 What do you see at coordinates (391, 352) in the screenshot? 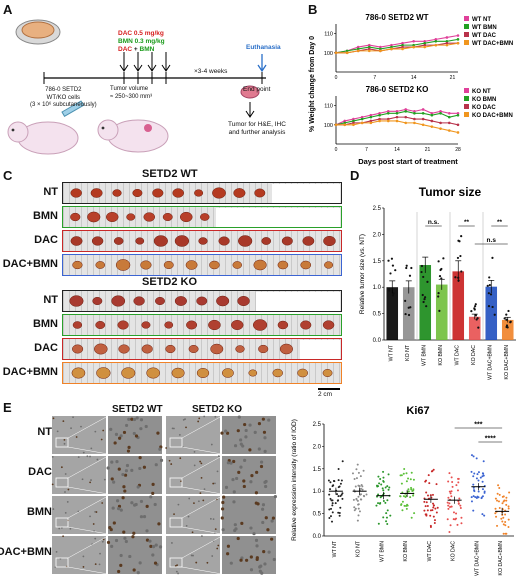
I see `d-xlabel-0: WT NT` at bounding box center [391, 352].